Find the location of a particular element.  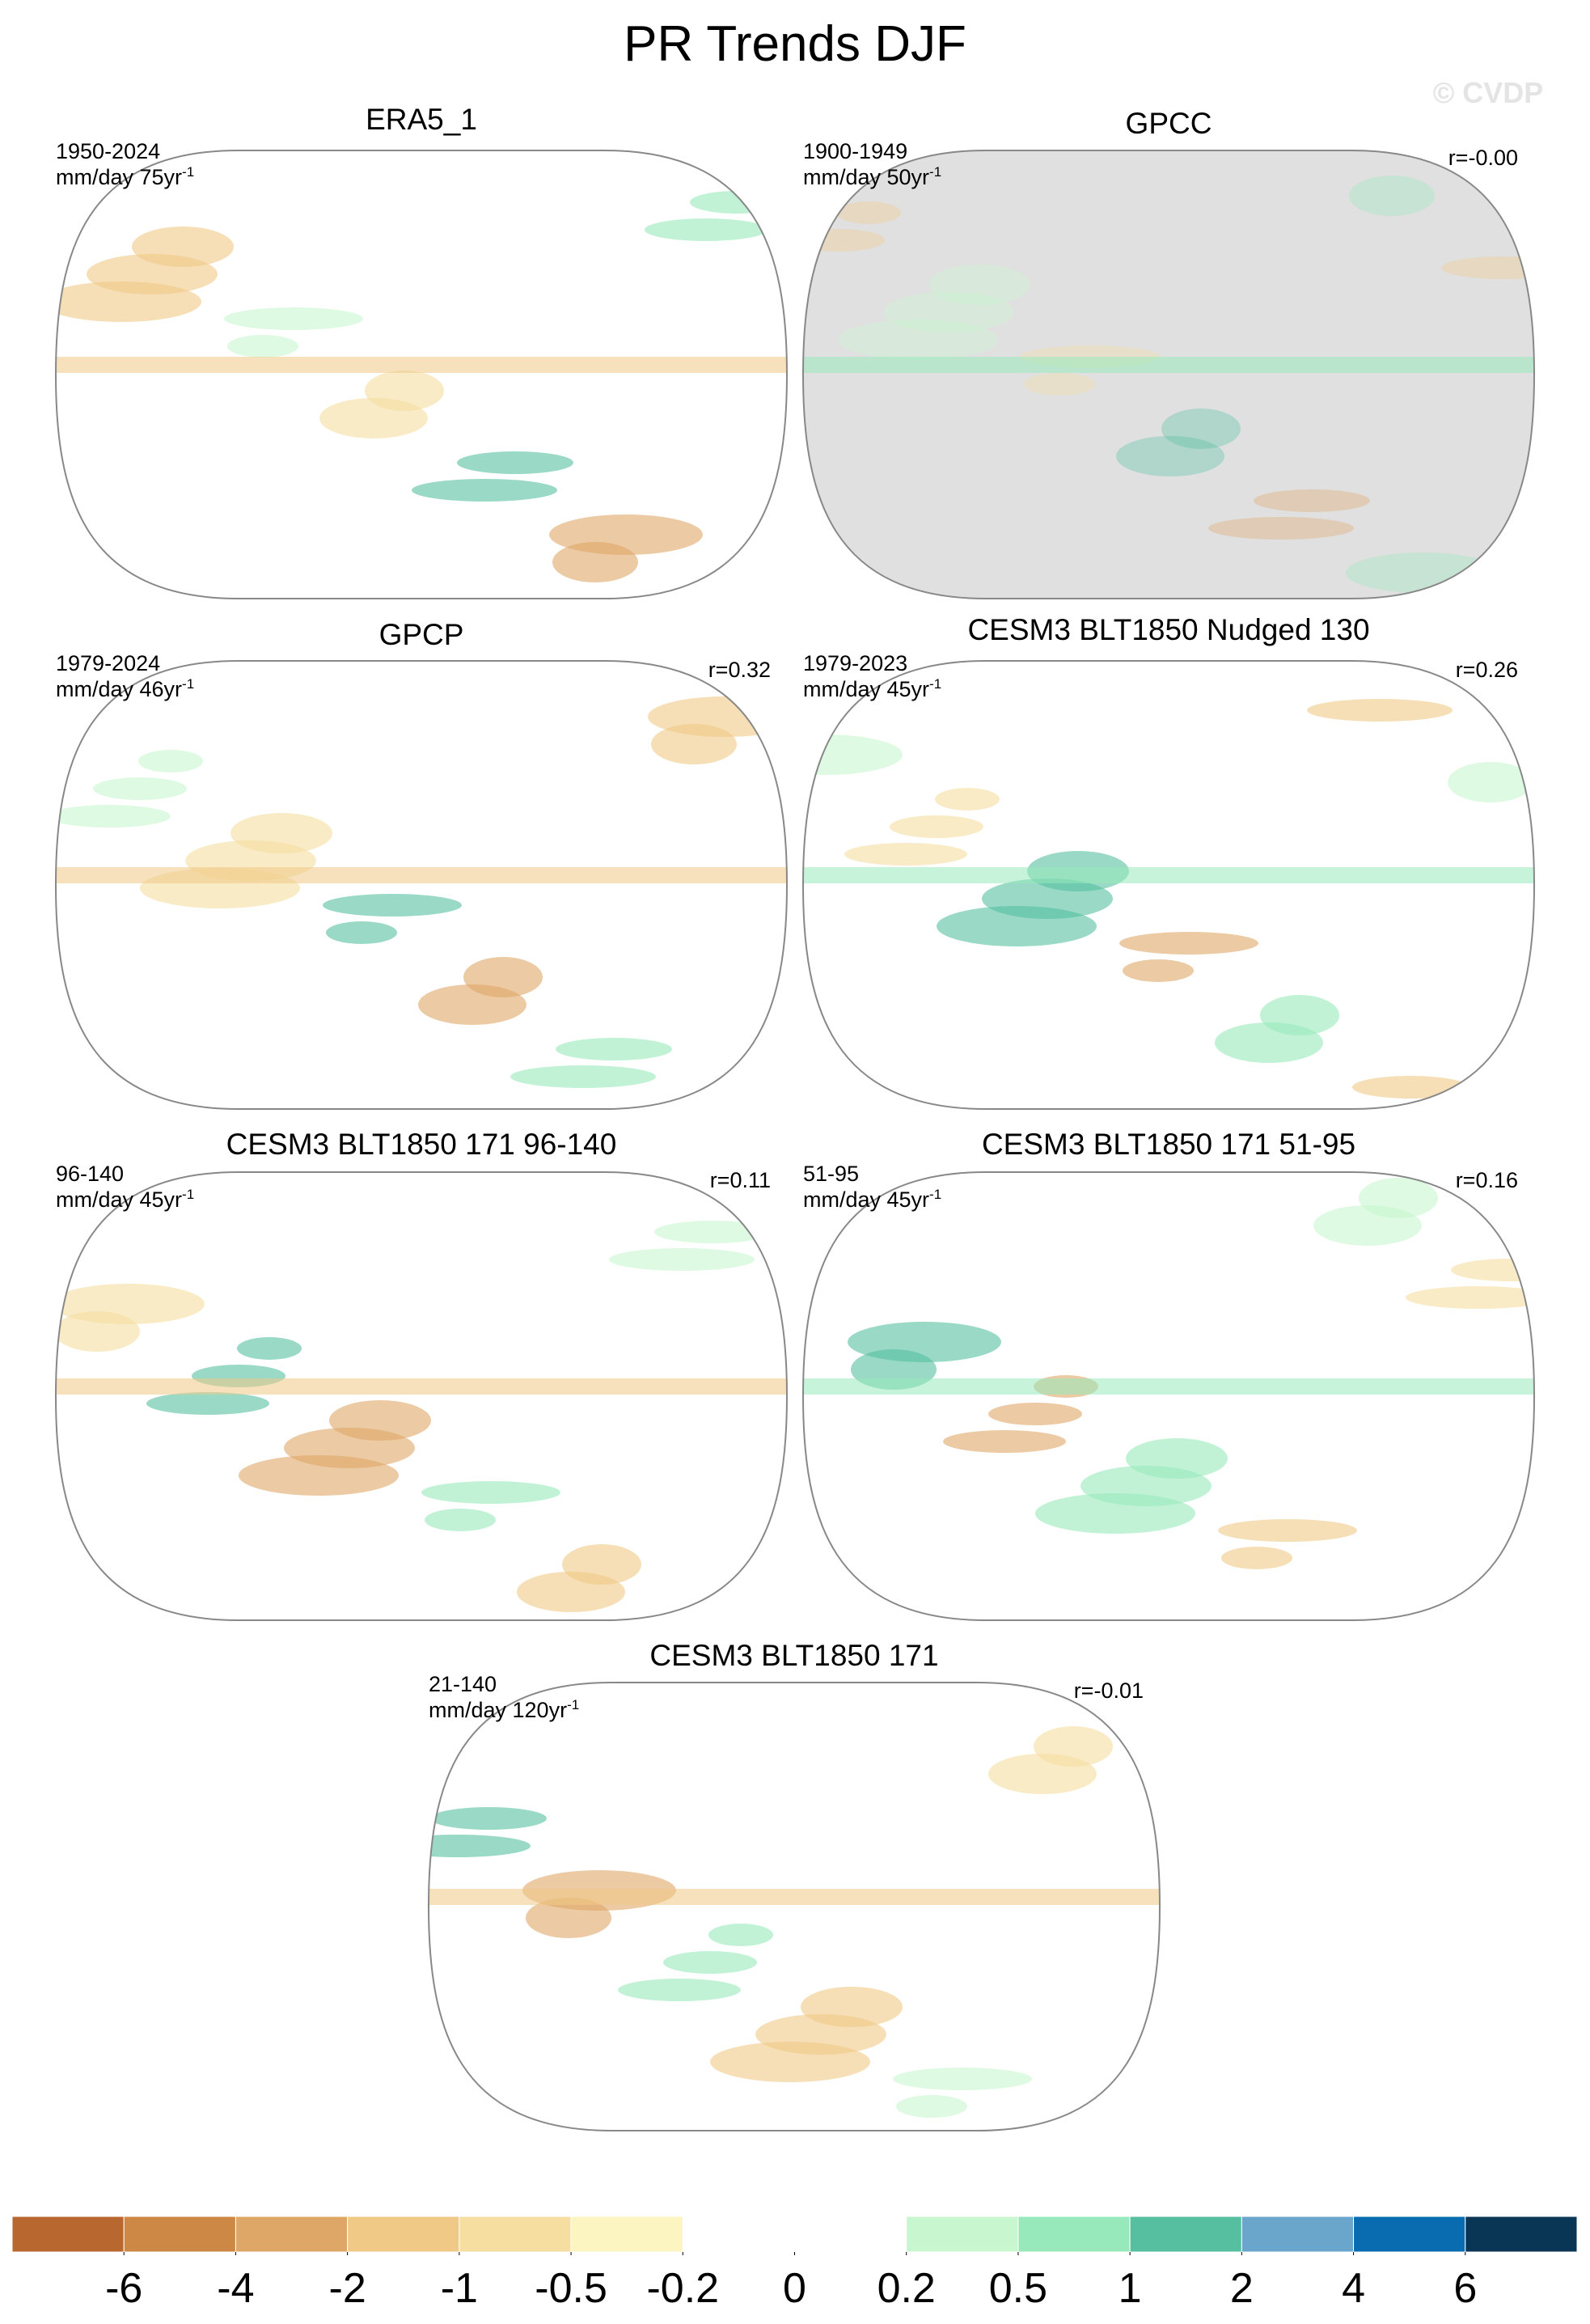

period-label: 1900-1949 is located at coordinates (855, 151).